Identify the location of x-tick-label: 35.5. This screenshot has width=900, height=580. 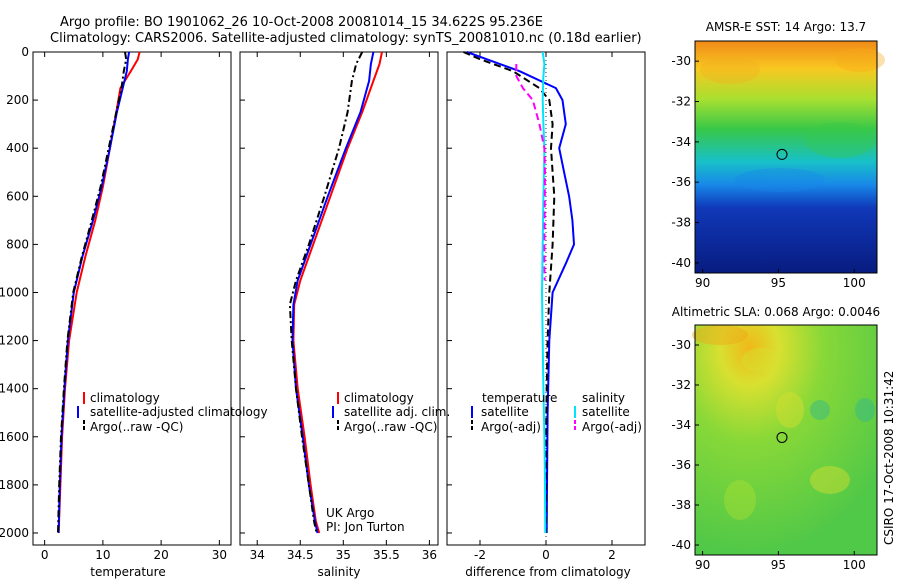
(386, 555).